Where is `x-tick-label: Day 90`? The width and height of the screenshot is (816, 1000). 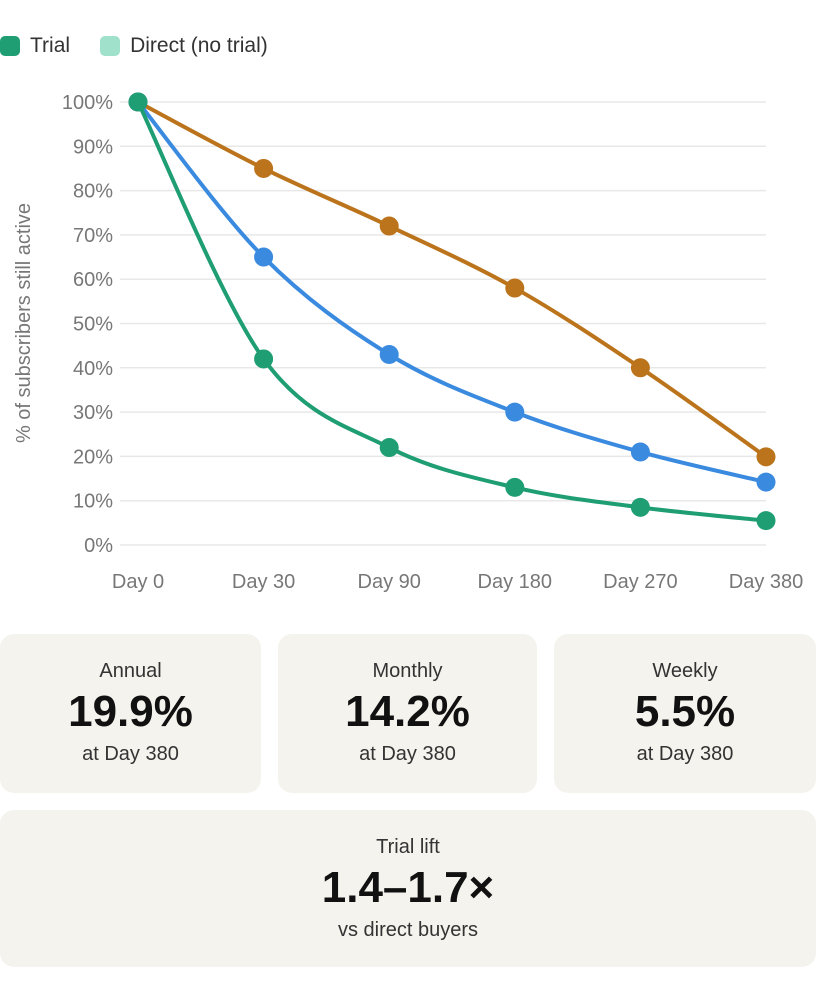 x-tick-label: Day 90 is located at coordinates (389, 582).